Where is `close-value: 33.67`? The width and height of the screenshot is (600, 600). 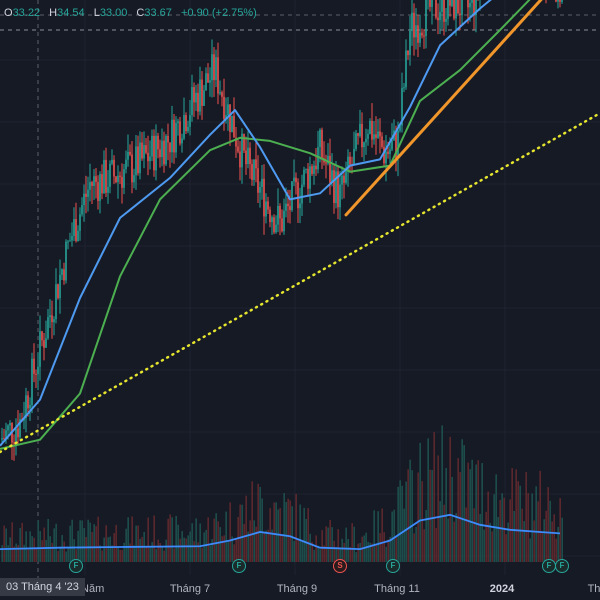 close-value: 33.67 is located at coordinates (158, 13).